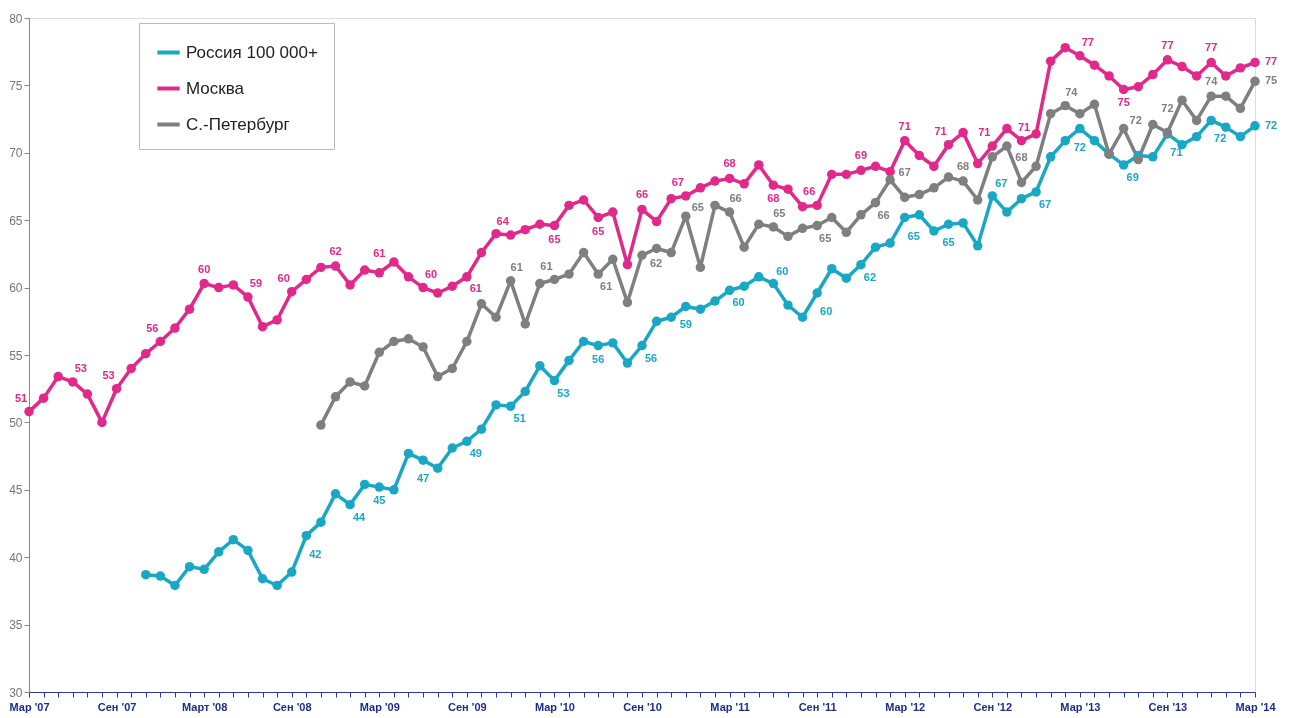 This screenshot has width=1306, height=718. Describe the element at coordinates (16, 220) in the screenshot. I see `y-tick-label: 65` at that location.